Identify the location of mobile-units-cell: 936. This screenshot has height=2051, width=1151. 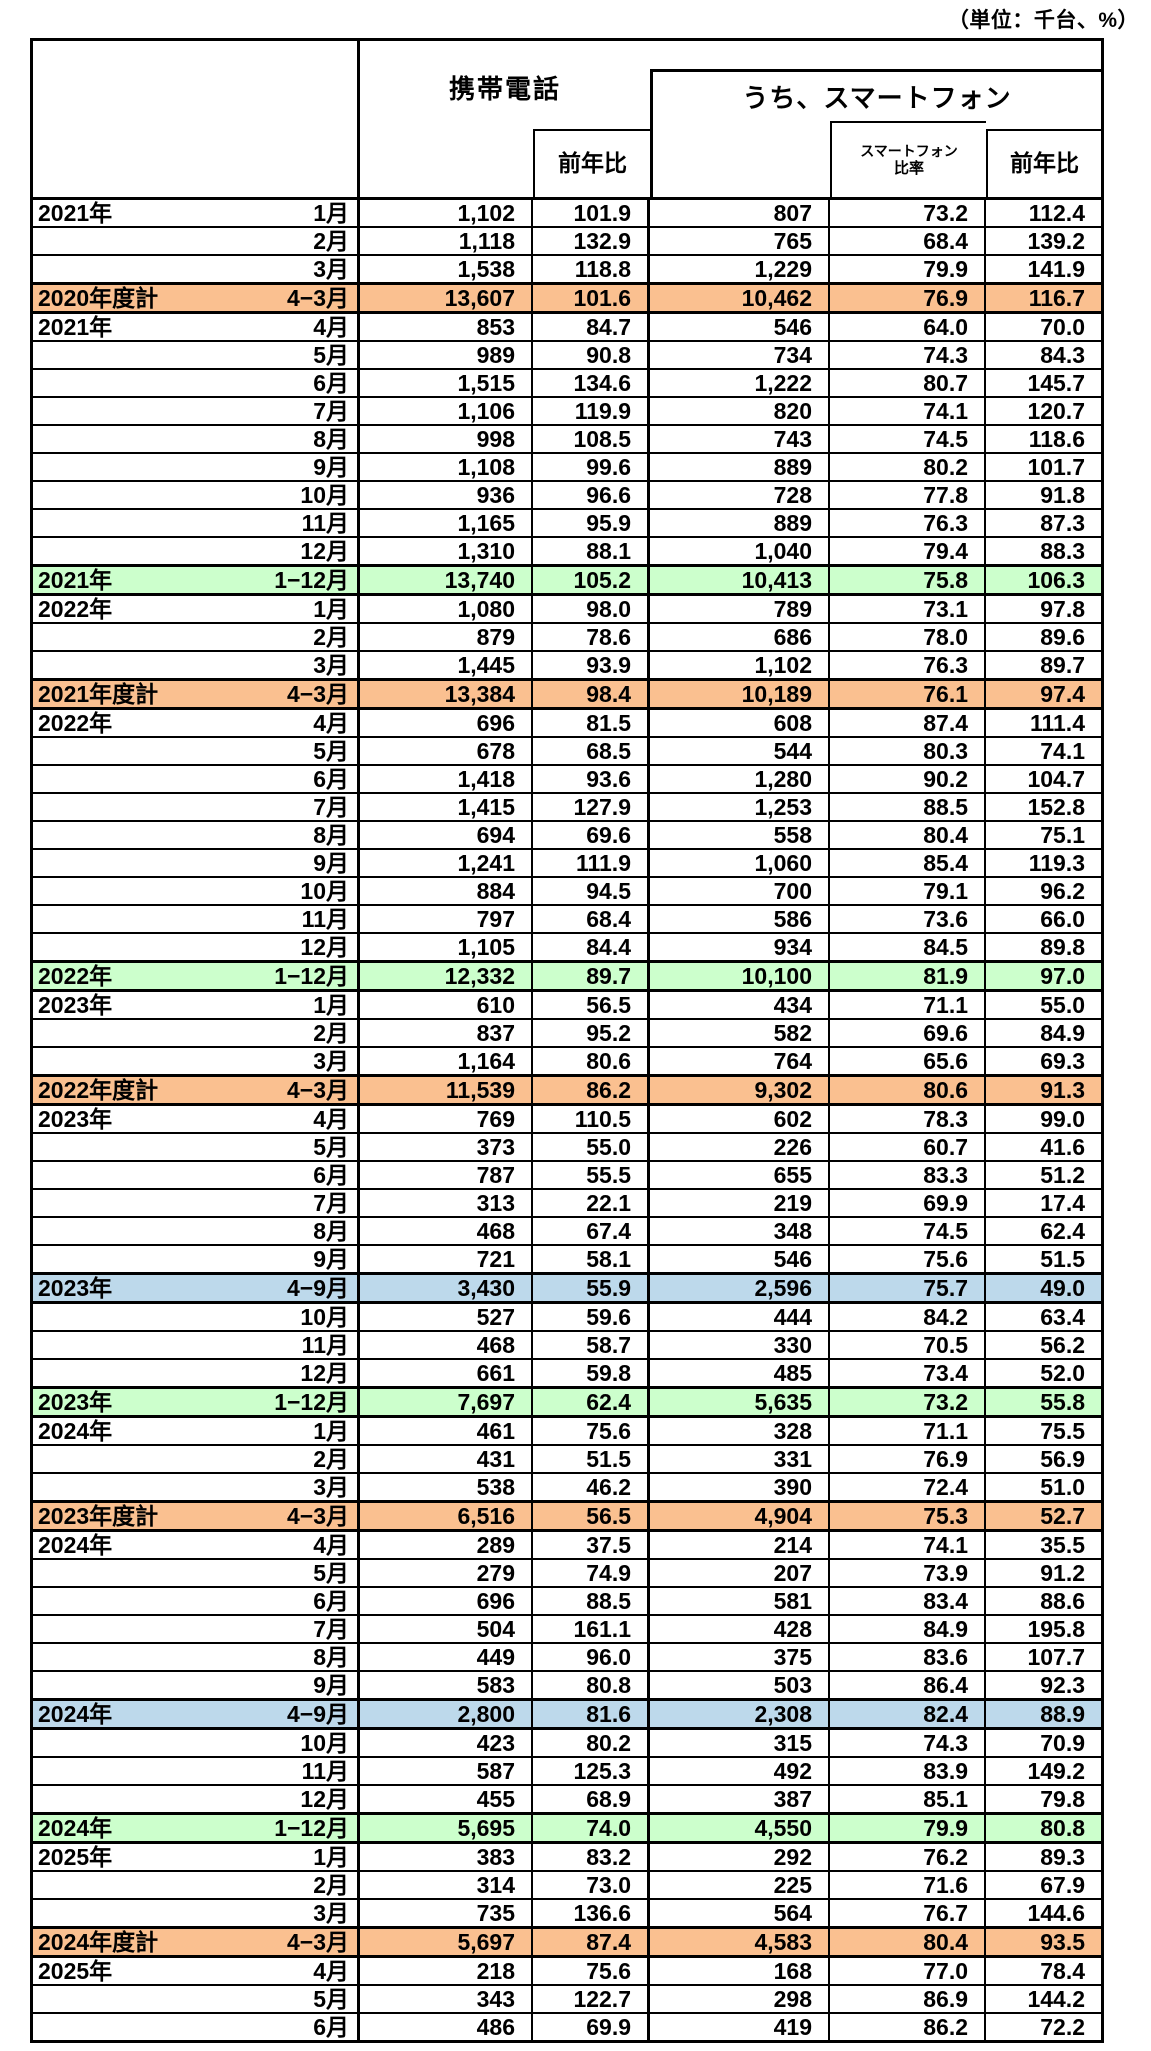
(446, 495).